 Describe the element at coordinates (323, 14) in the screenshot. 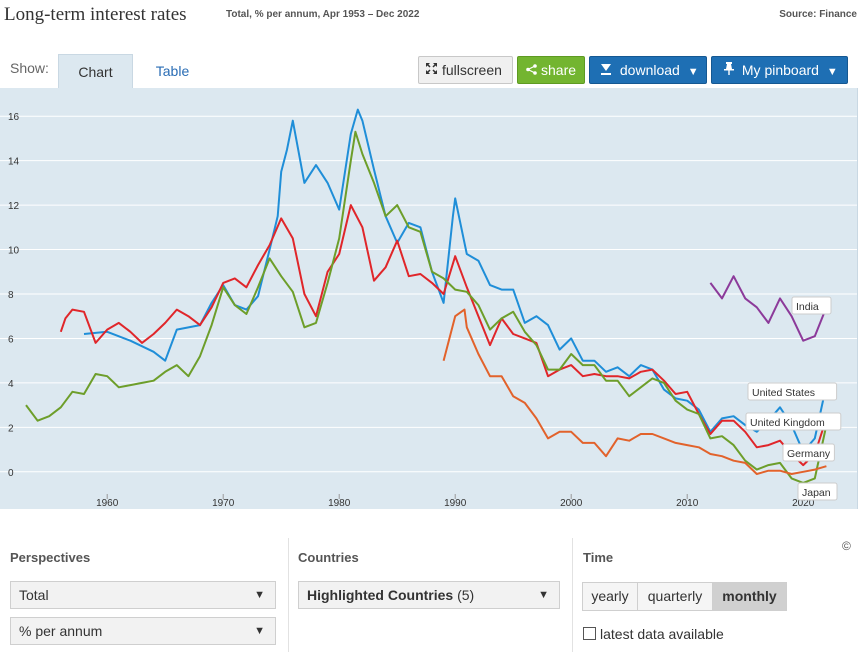

I see `chart-subtitle: Total, % per annum, Apr 1953 – Dec 2022` at that location.